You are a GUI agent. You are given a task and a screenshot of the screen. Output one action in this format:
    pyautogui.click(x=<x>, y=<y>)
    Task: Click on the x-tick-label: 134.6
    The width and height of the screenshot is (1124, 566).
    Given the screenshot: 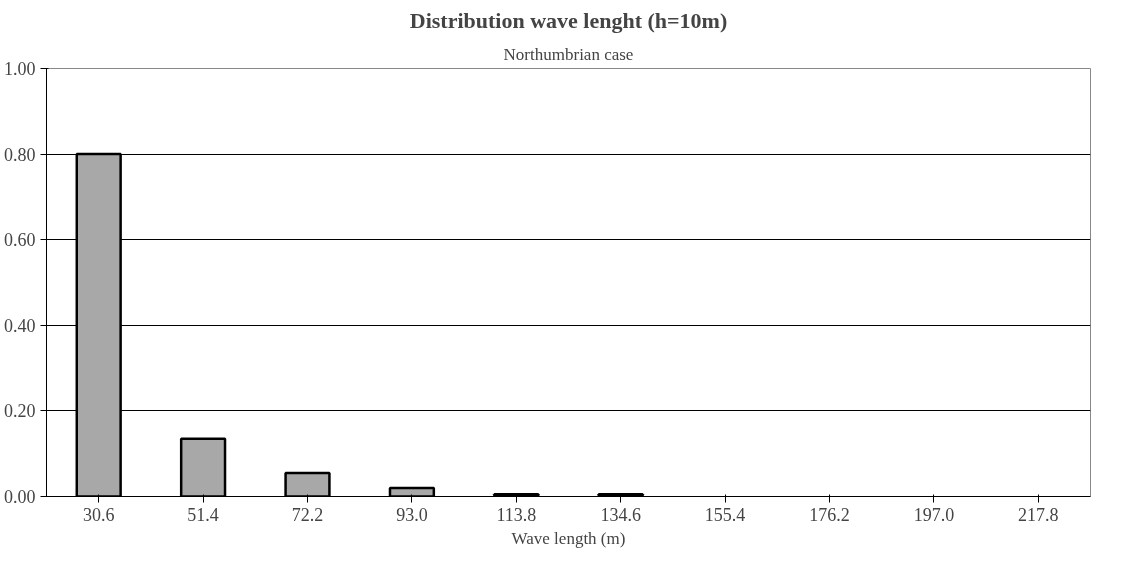 What is the action you would take?
    pyautogui.click(x=620, y=514)
    